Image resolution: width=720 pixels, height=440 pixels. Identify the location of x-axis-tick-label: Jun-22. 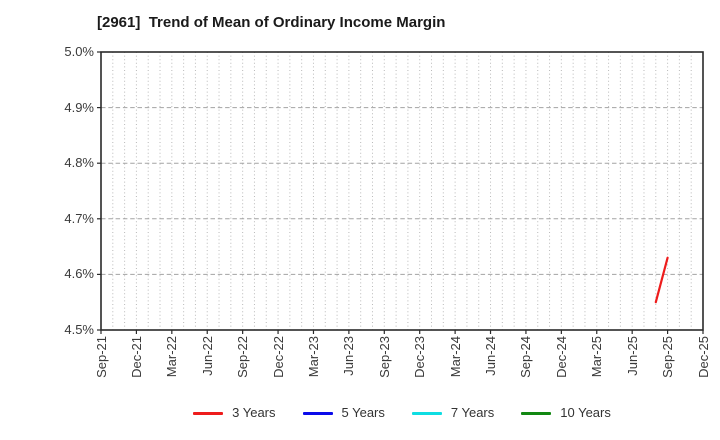
(207, 356).